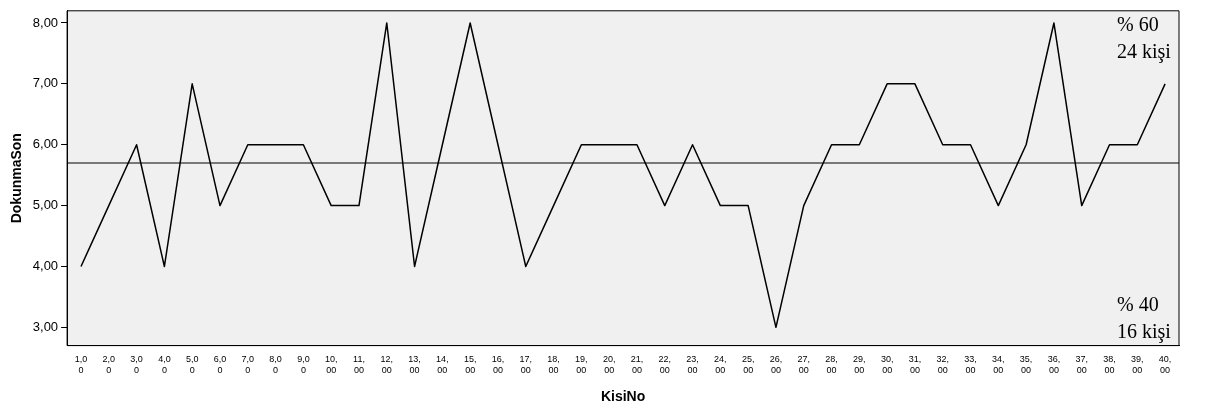 The width and height of the screenshot is (1209, 414). Describe the element at coordinates (1144, 37) in the screenshot. I see `annotation: % 60 24 kişi` at that location.